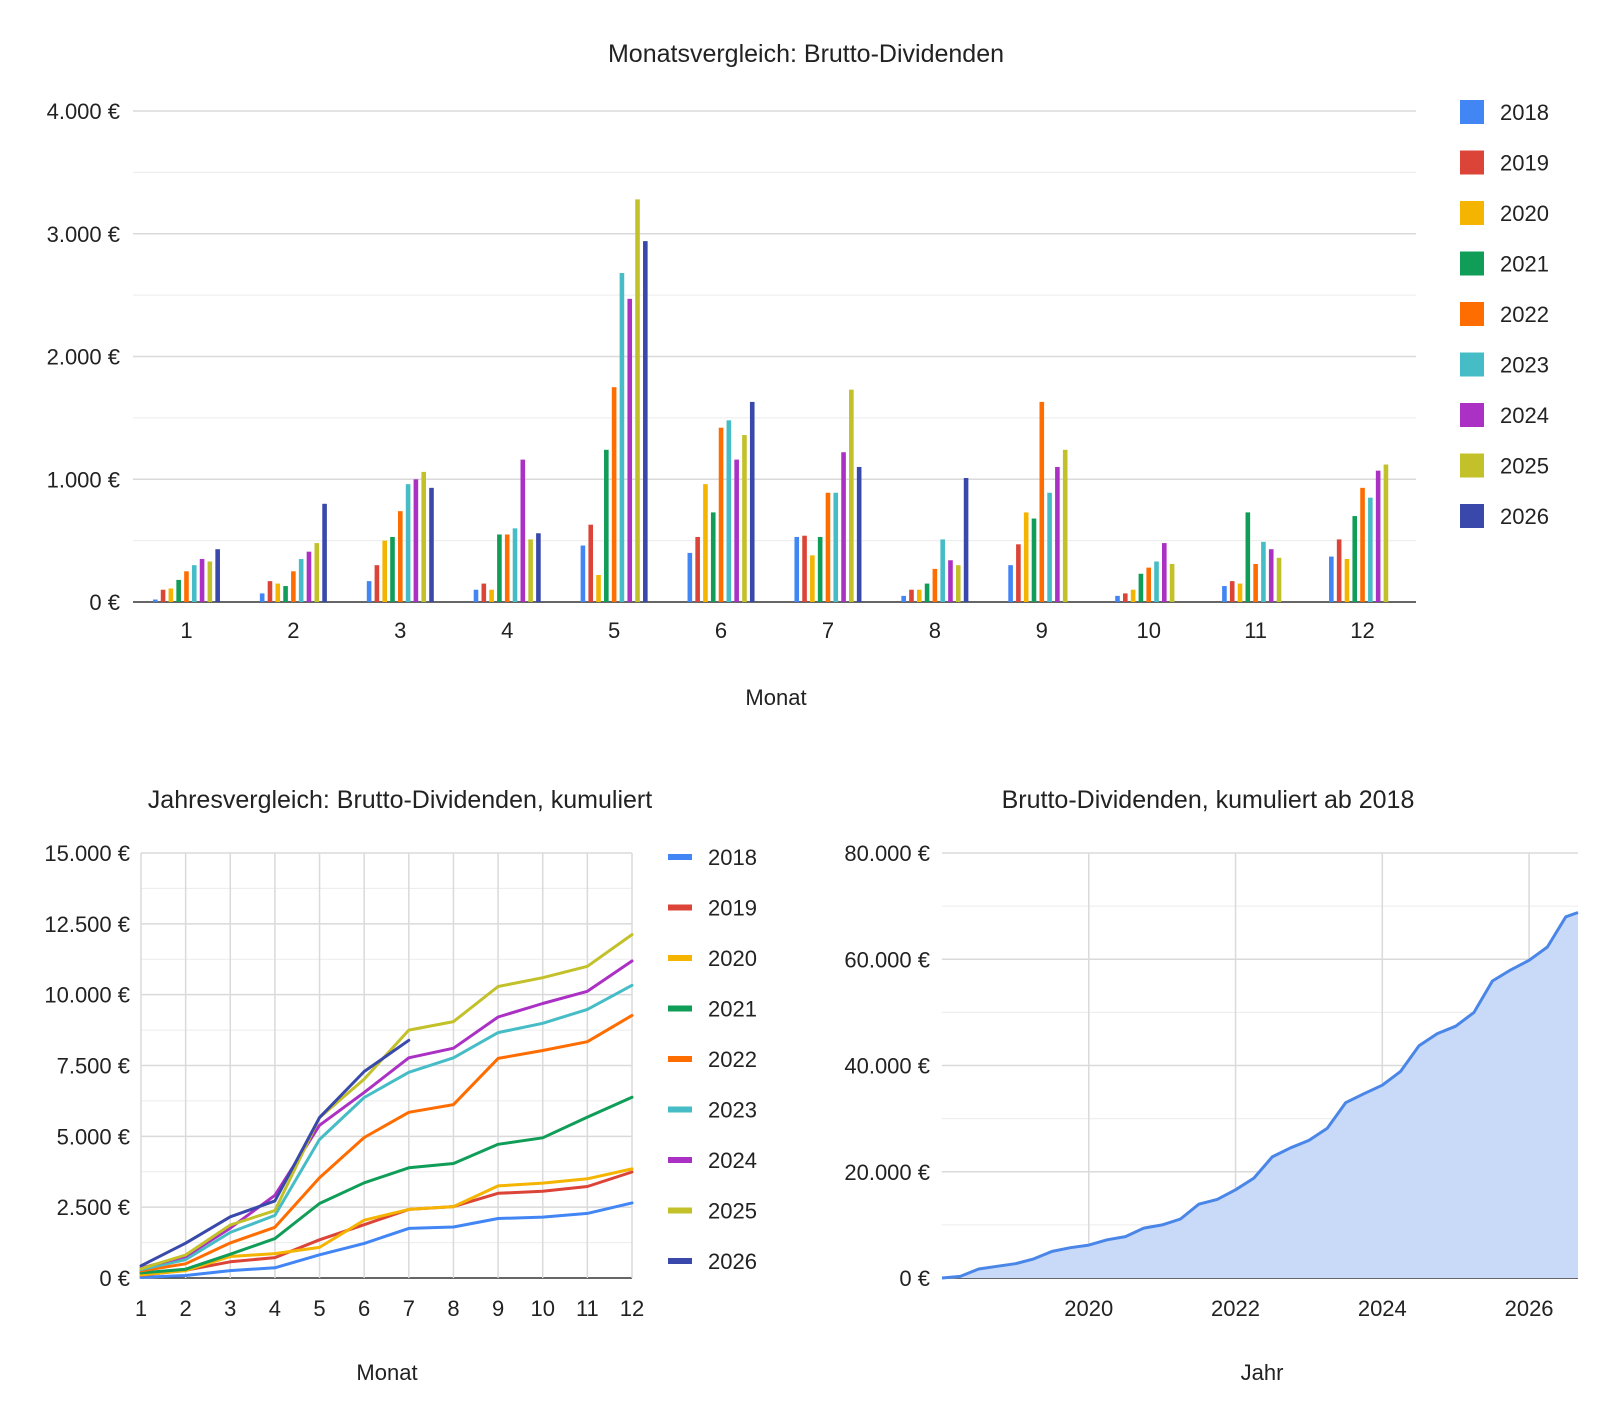  Describe the element at coordinates (93, 1207) in the screenshot. I see `line-chart-y-tick-label: 2.500 €` at that location.